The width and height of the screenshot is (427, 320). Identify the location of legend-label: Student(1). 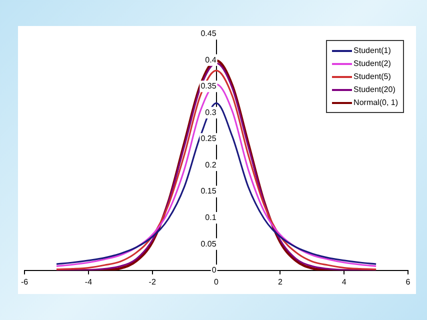
(372, 50).